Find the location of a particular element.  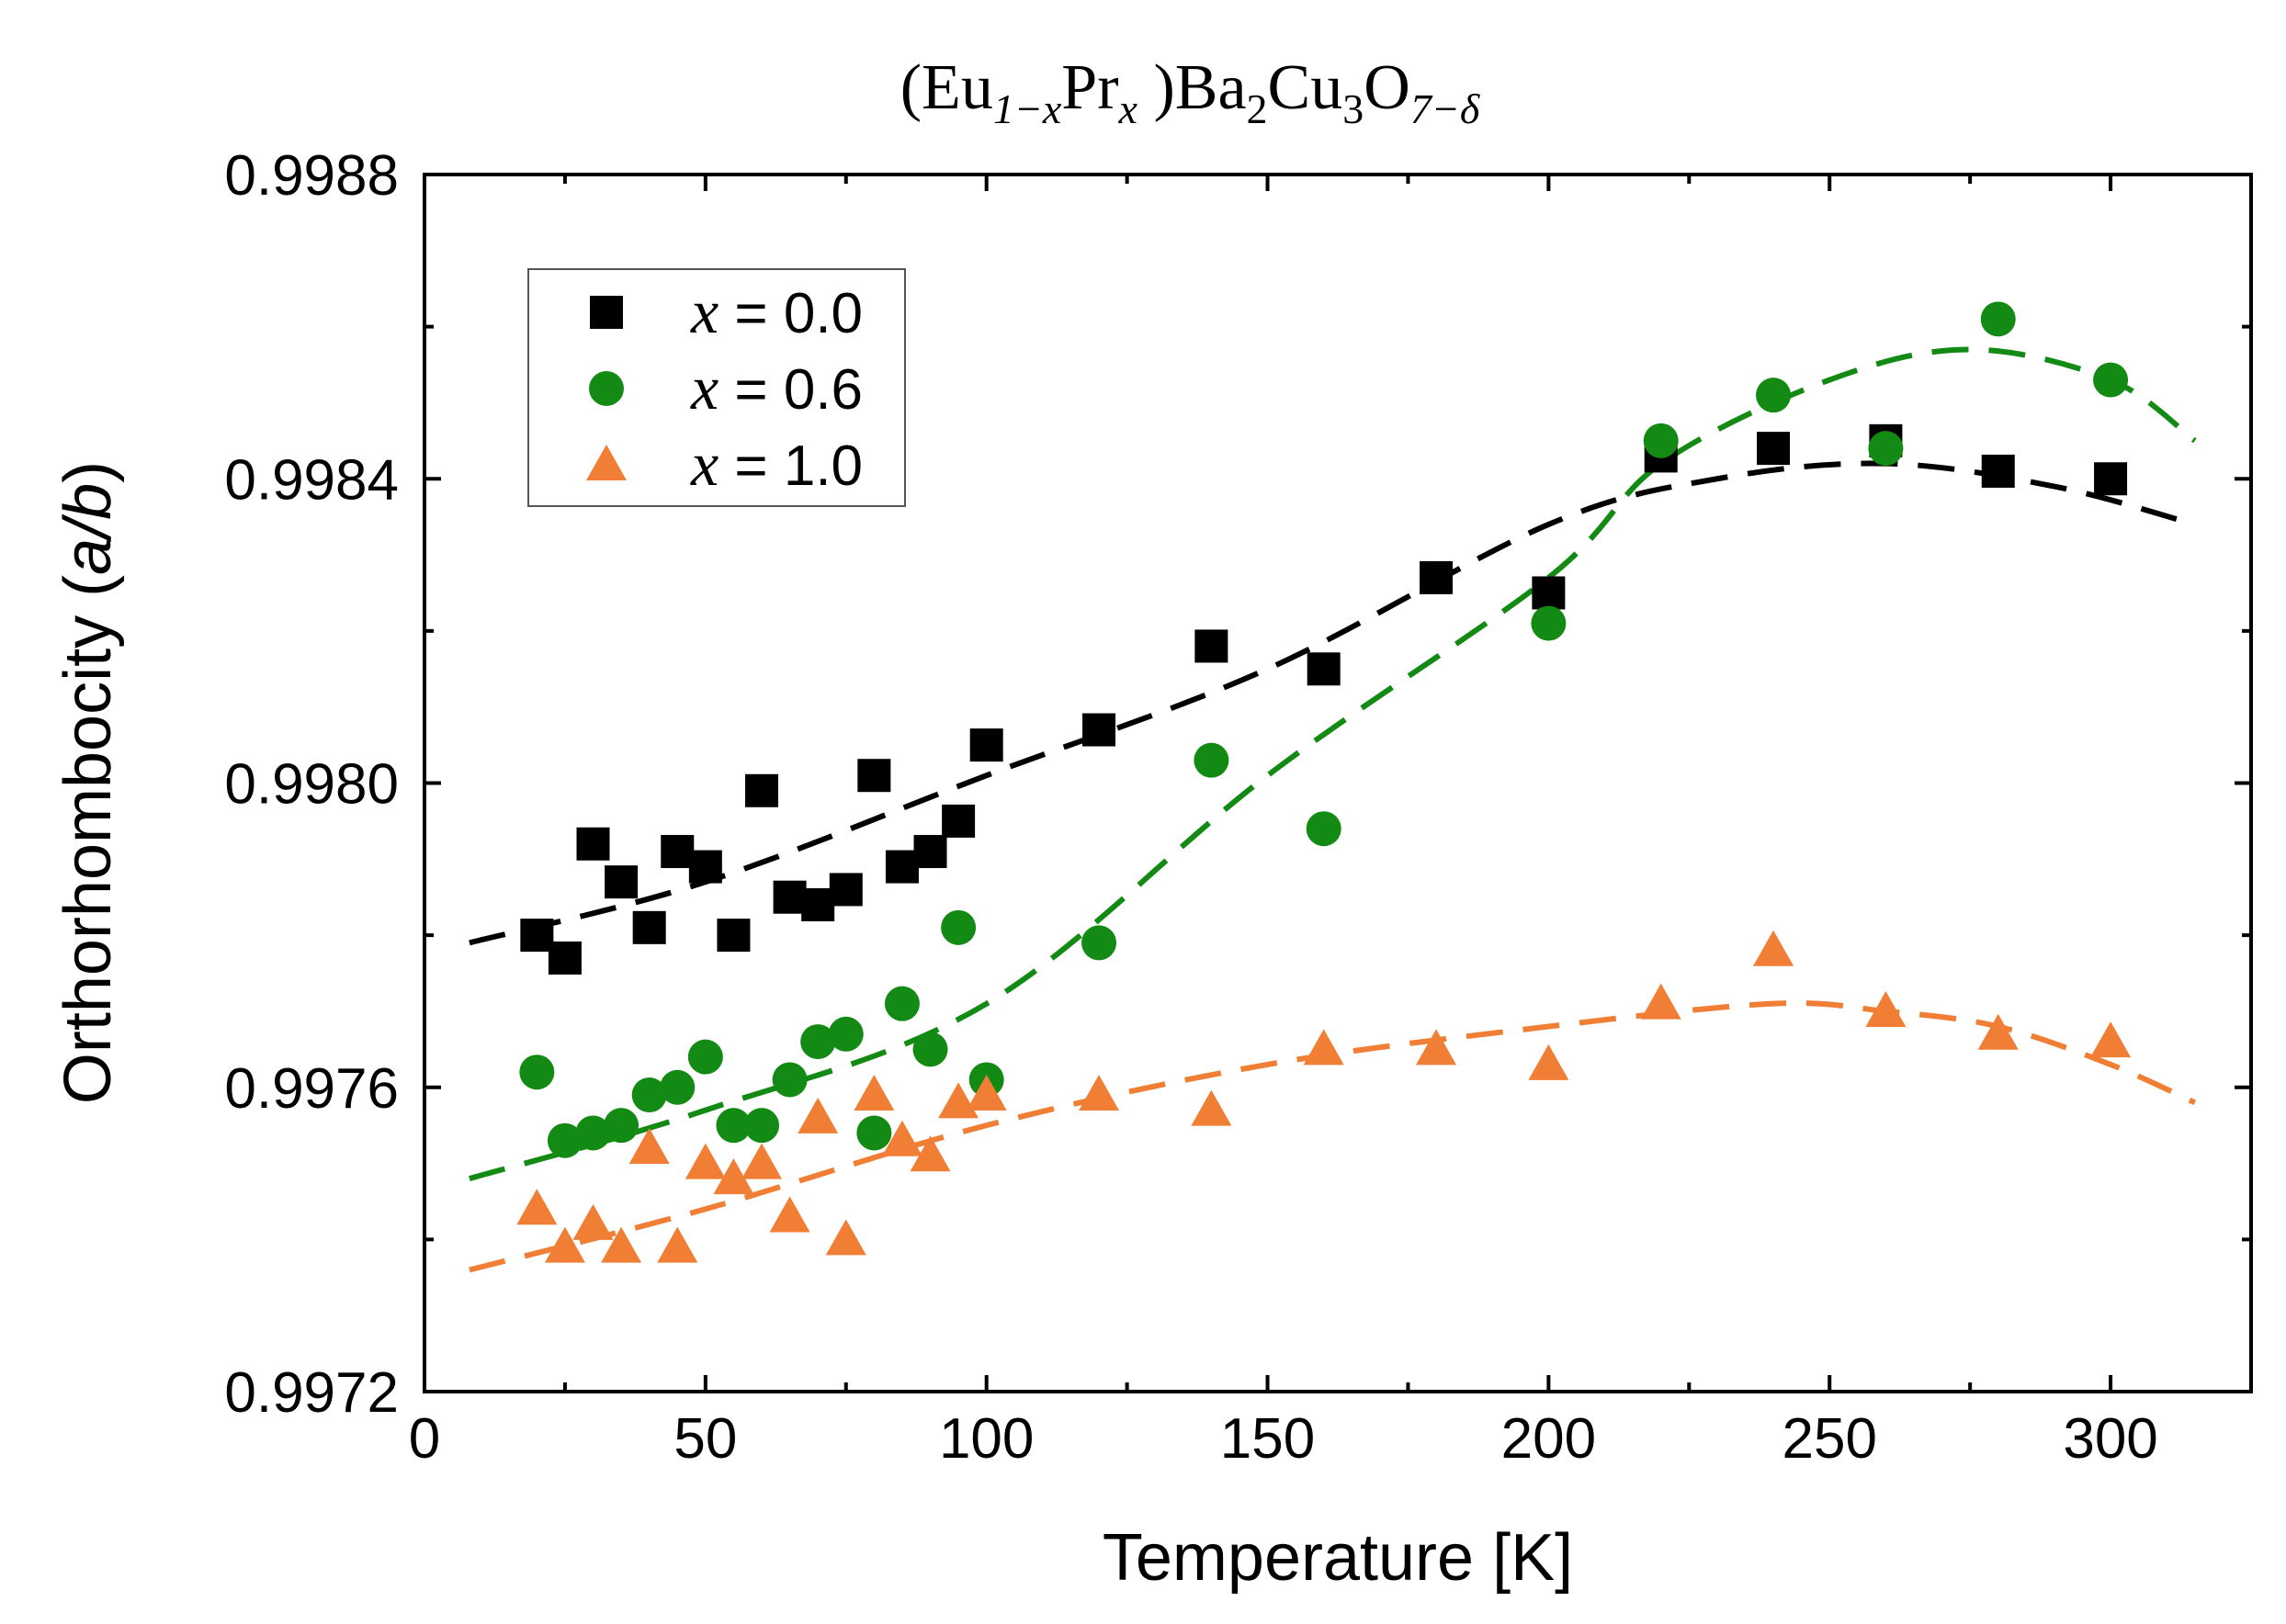

y-tick-label-4: 0.9988 is located at coordinates (311, 176).